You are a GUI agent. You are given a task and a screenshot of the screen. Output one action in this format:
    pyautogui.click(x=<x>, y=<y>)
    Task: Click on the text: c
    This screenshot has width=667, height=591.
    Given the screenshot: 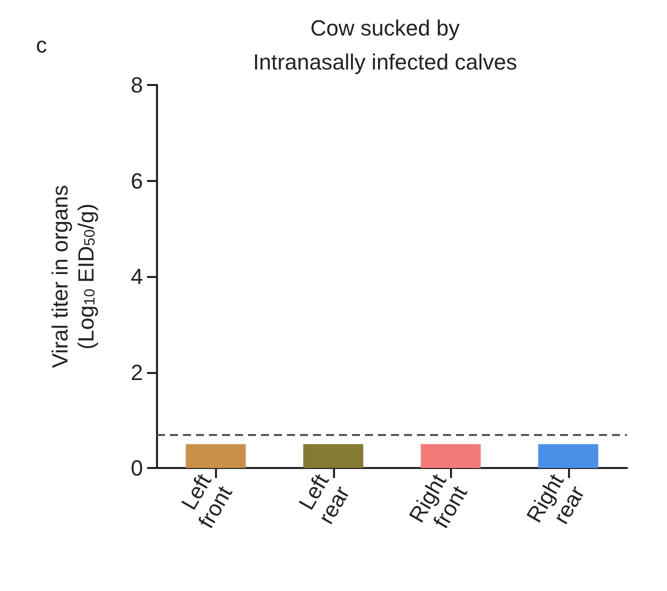 What is the action you would take?
    pyautogui.click(x=41, y=45)
    